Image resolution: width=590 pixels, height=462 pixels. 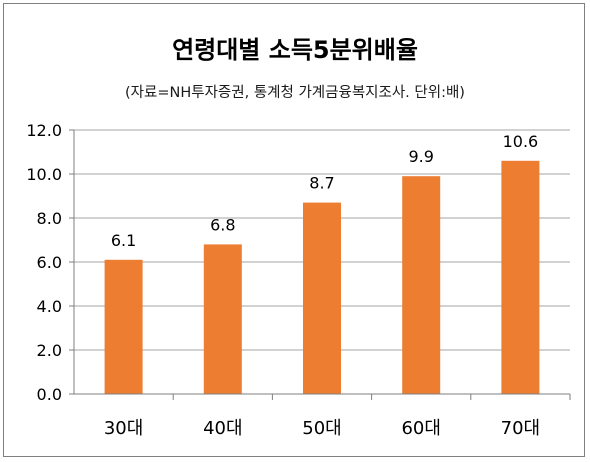 I want to click on x-tick-label: 40대, so click(x=222, y=428).